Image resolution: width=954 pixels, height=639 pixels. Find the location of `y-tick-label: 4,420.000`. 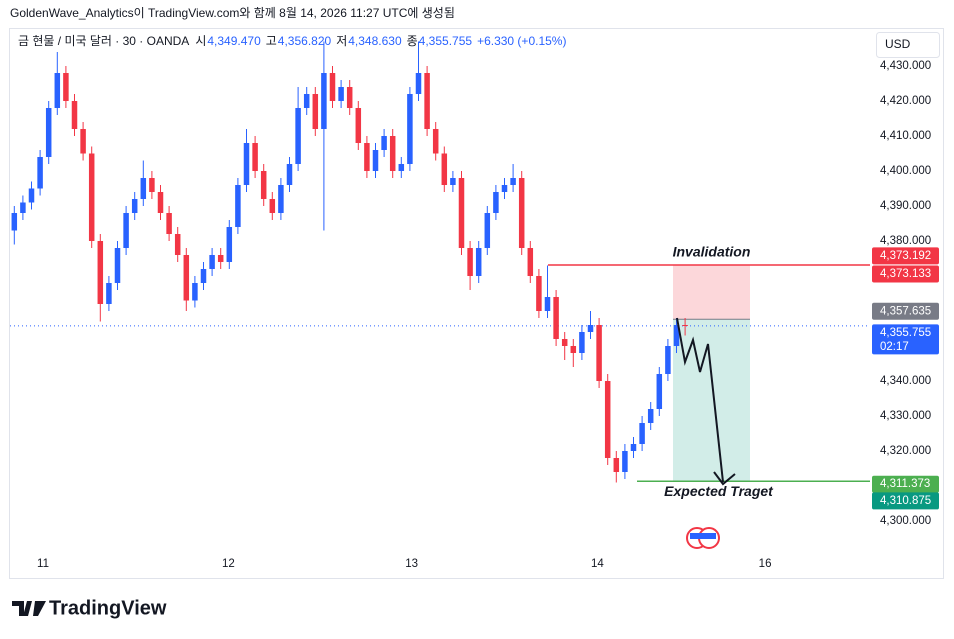

y-tick-label: 4,420.000 is located at coordinates (905, 101).